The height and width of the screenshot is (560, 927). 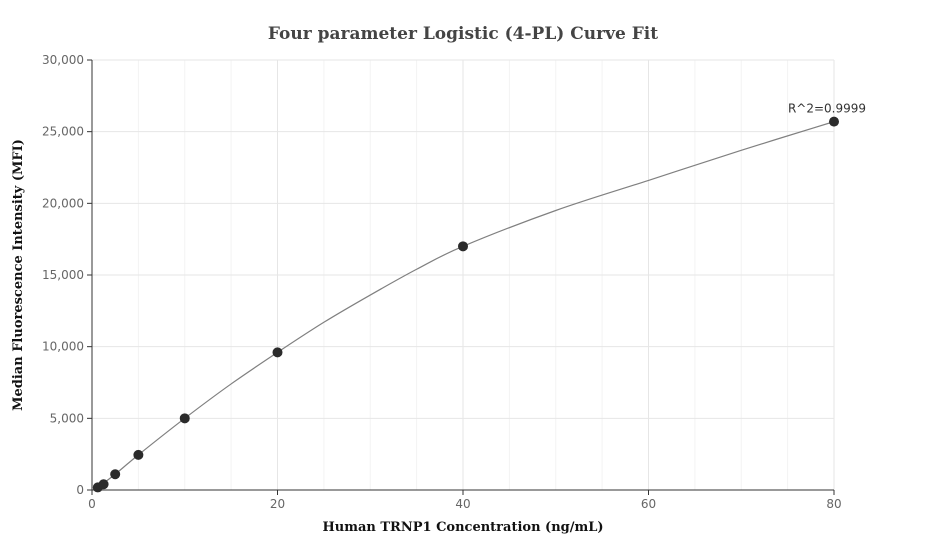 What do you see at coordinates (80, 490) in the screenshot?
I see `y-tick-label: 0` at bounding box center [80, 490].